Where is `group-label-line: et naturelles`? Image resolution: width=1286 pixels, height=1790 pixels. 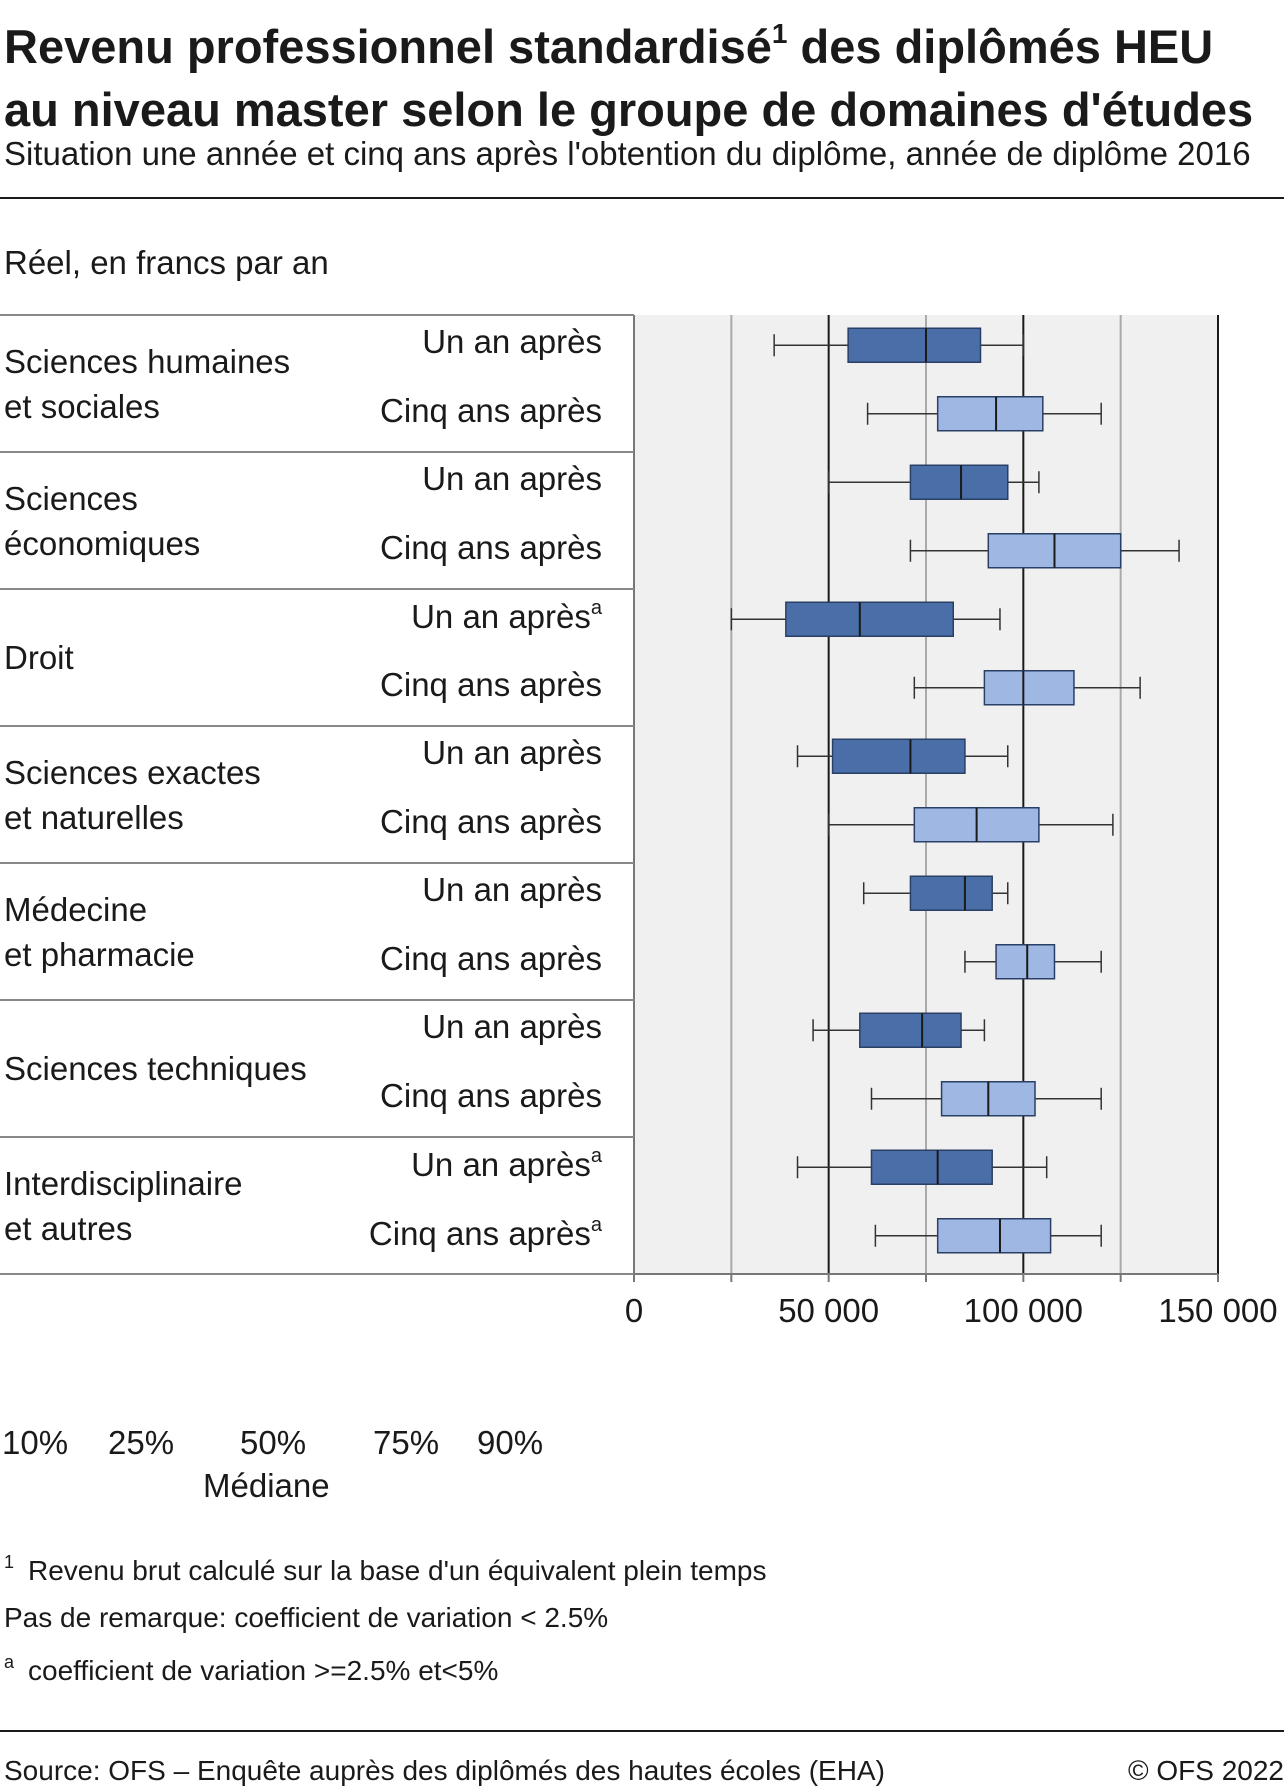
group-label-line: et naturelles is located at coordinates (94, 817).